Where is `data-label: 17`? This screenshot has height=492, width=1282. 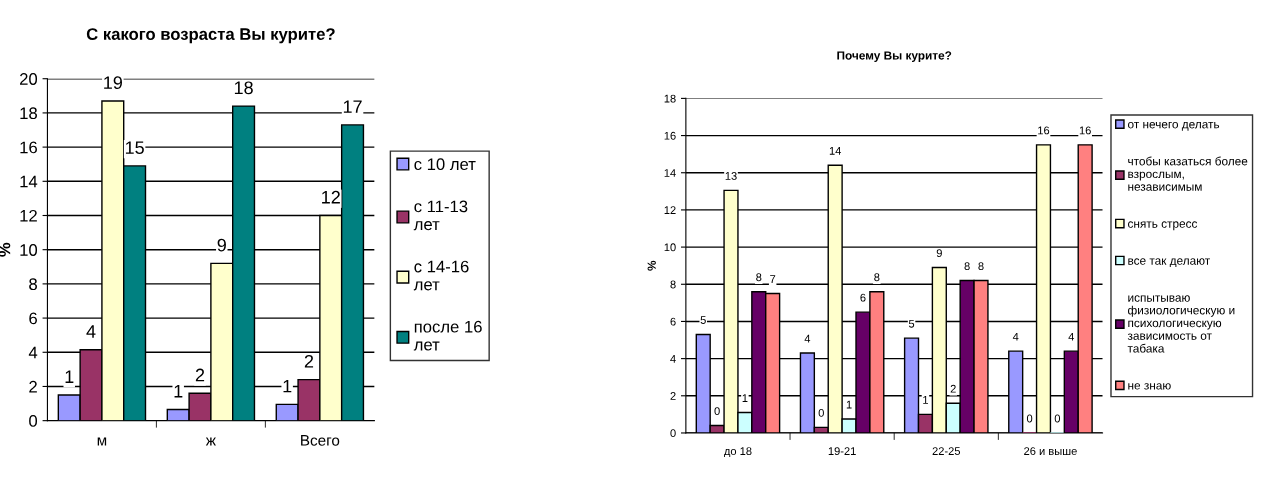
data-label: 17 is located at coordinates (352, 106).